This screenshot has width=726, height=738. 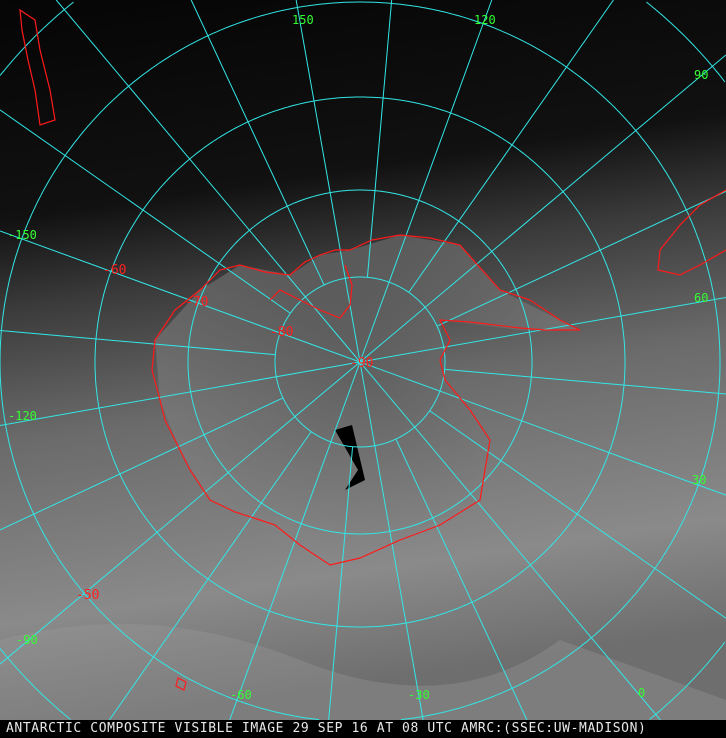 I want to click on lon-label: 60, so click(x=701, y=298).